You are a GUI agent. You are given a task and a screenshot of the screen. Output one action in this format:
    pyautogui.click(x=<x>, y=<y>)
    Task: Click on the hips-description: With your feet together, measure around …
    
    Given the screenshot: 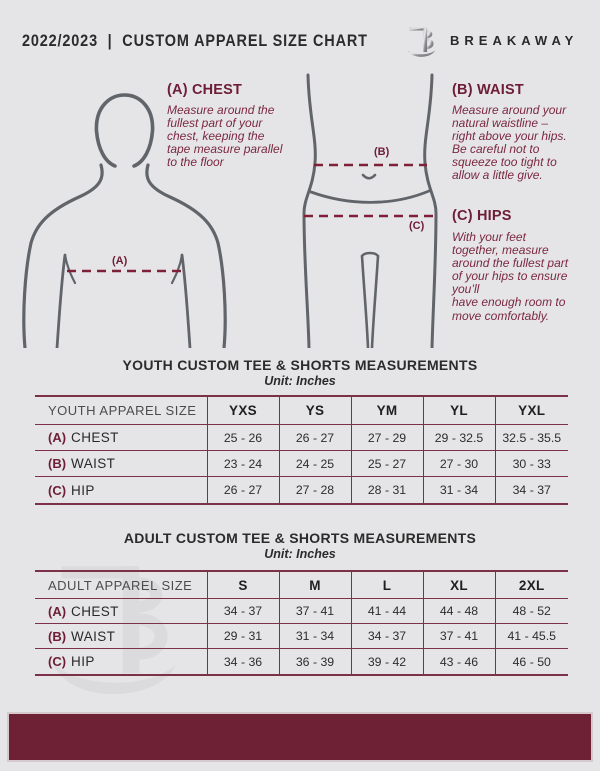 What is the action you would take?
    pyautogui.click(x=510, y=276)
    